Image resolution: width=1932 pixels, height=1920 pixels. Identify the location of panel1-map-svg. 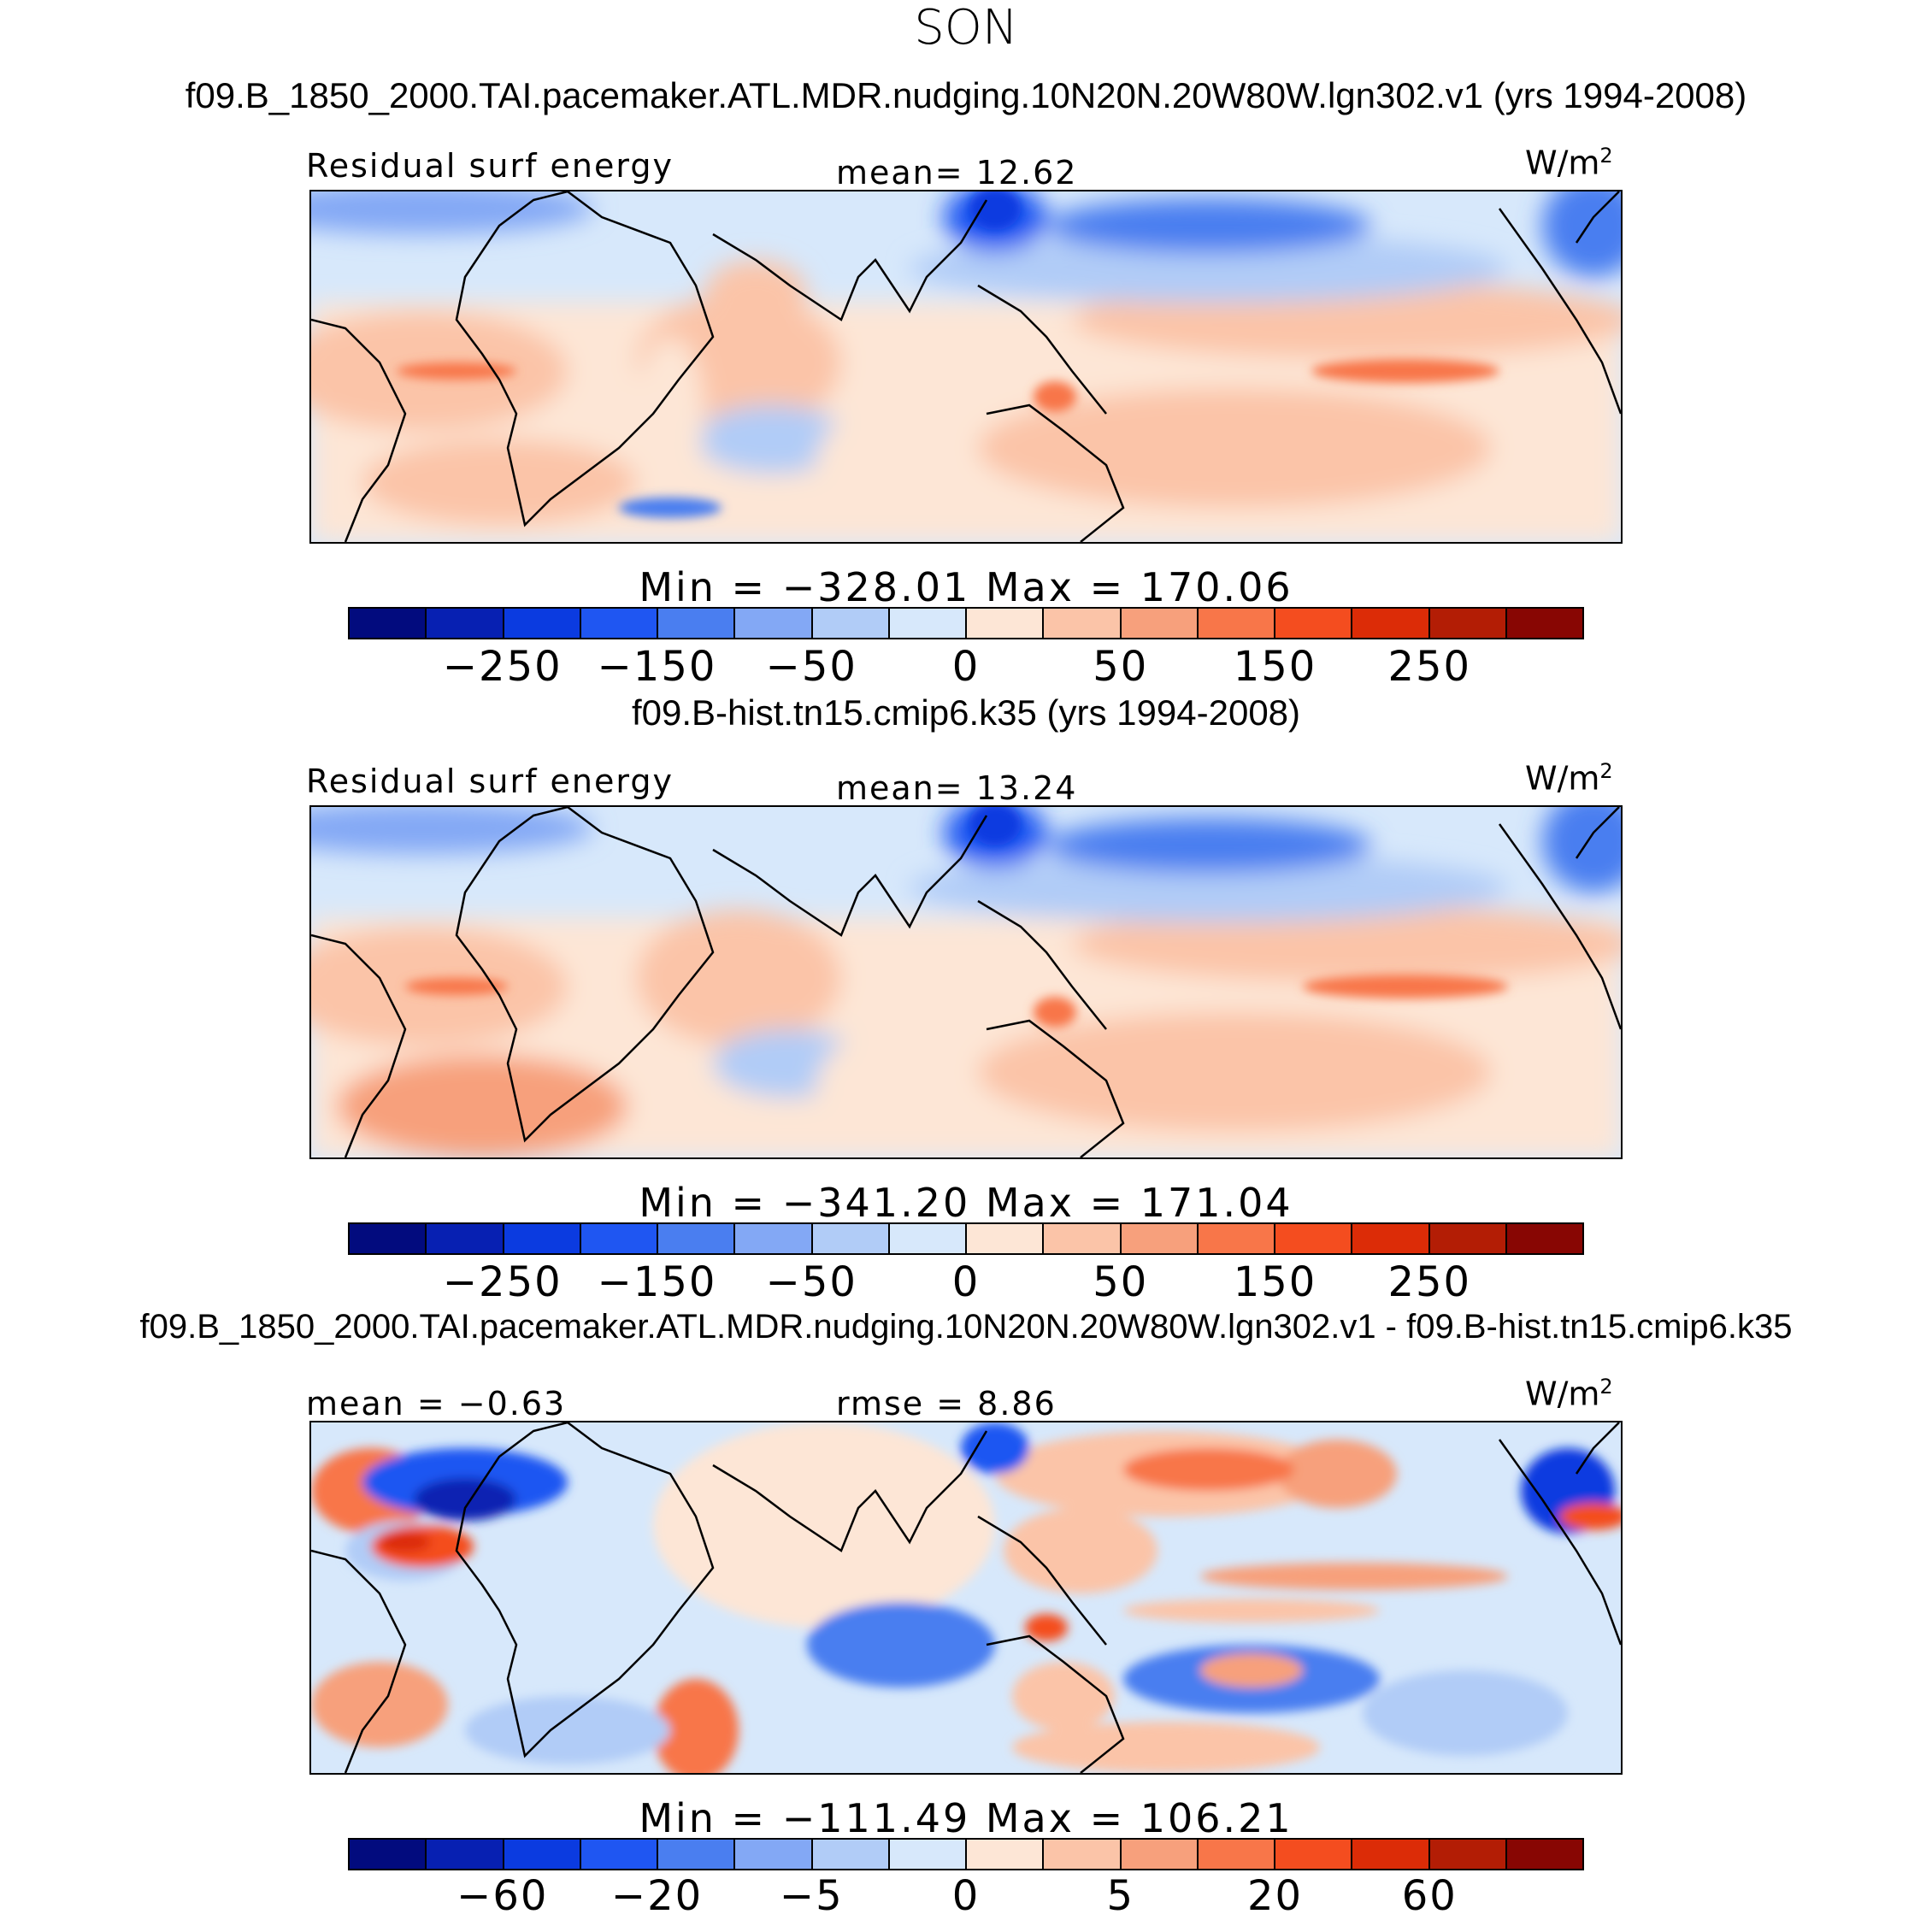
(966, 366).